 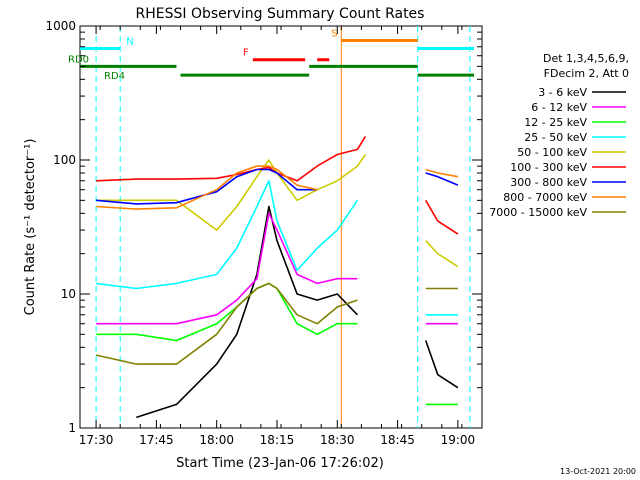 I want to click on state-flags, so click(x=277, y=57).